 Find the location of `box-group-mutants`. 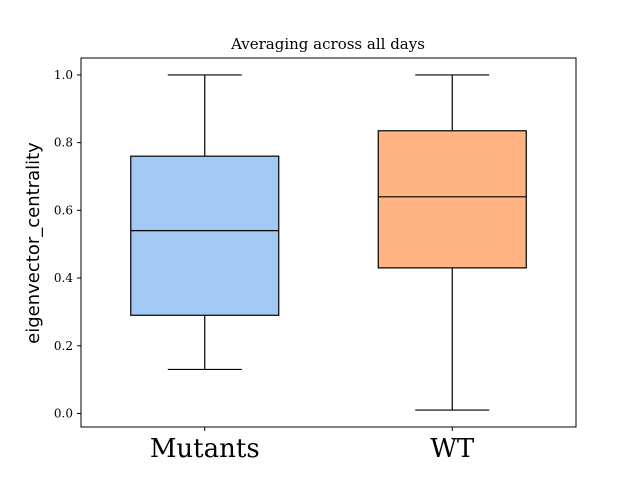

box-group-mutants is located at coordinates (205, 222).